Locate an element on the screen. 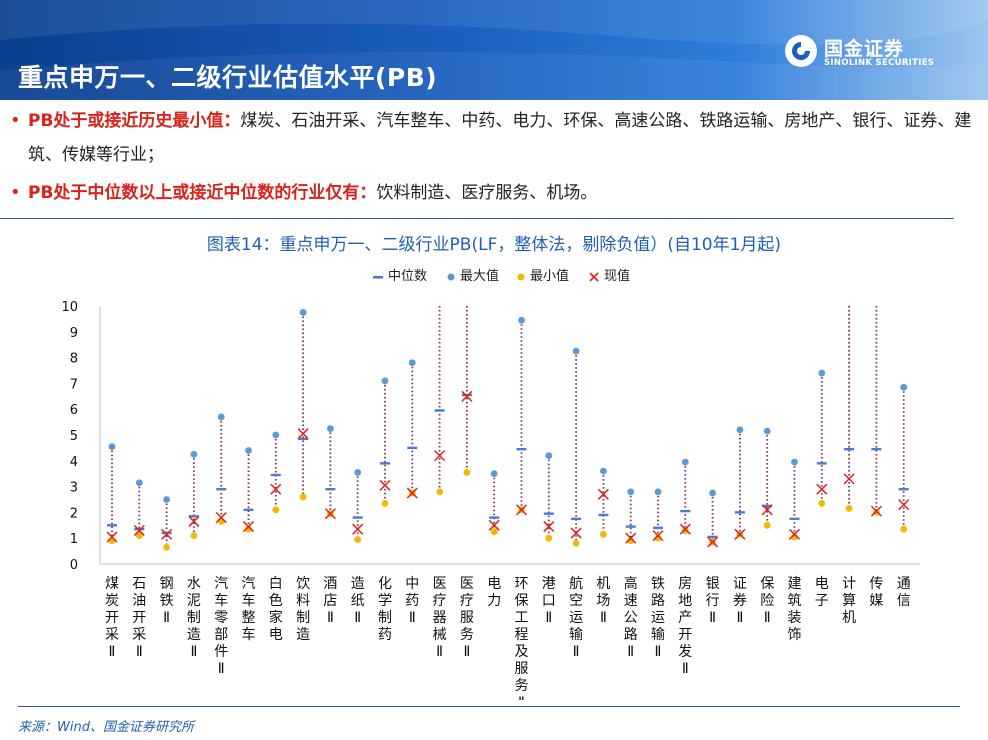 The image size is (988, 740). x-tick-label: 机 is located at coordinates (849, 618).